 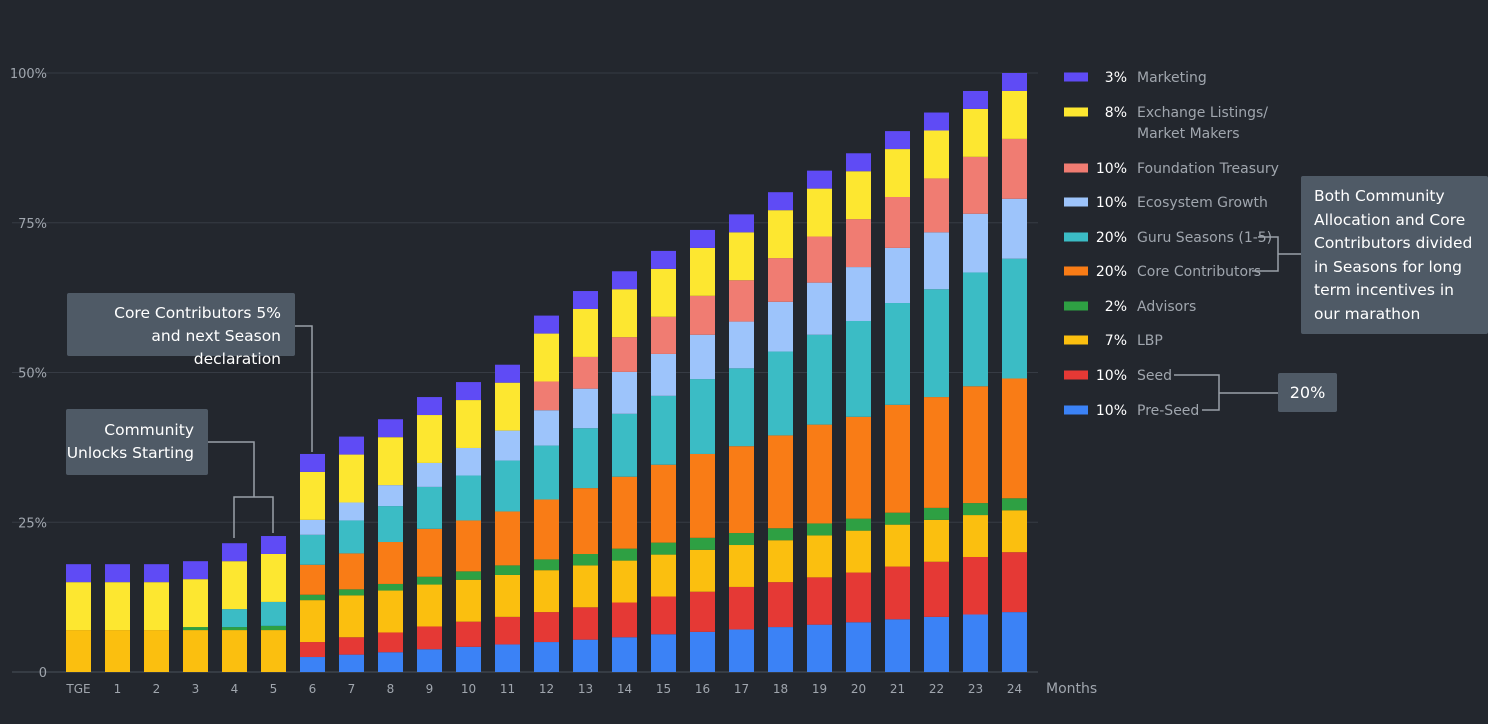 What do you see at coordinates (32, 374) in the screenshot?
I see `y-tick-label: 50%` at bounding box center [32, 374].